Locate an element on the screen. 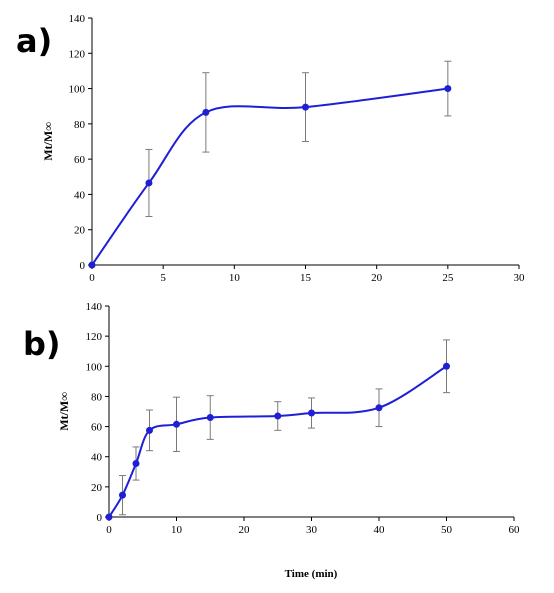 The height and width of the screenshot is (593, 554). x-tick-label: 25 is located at coordinates (448, 278).